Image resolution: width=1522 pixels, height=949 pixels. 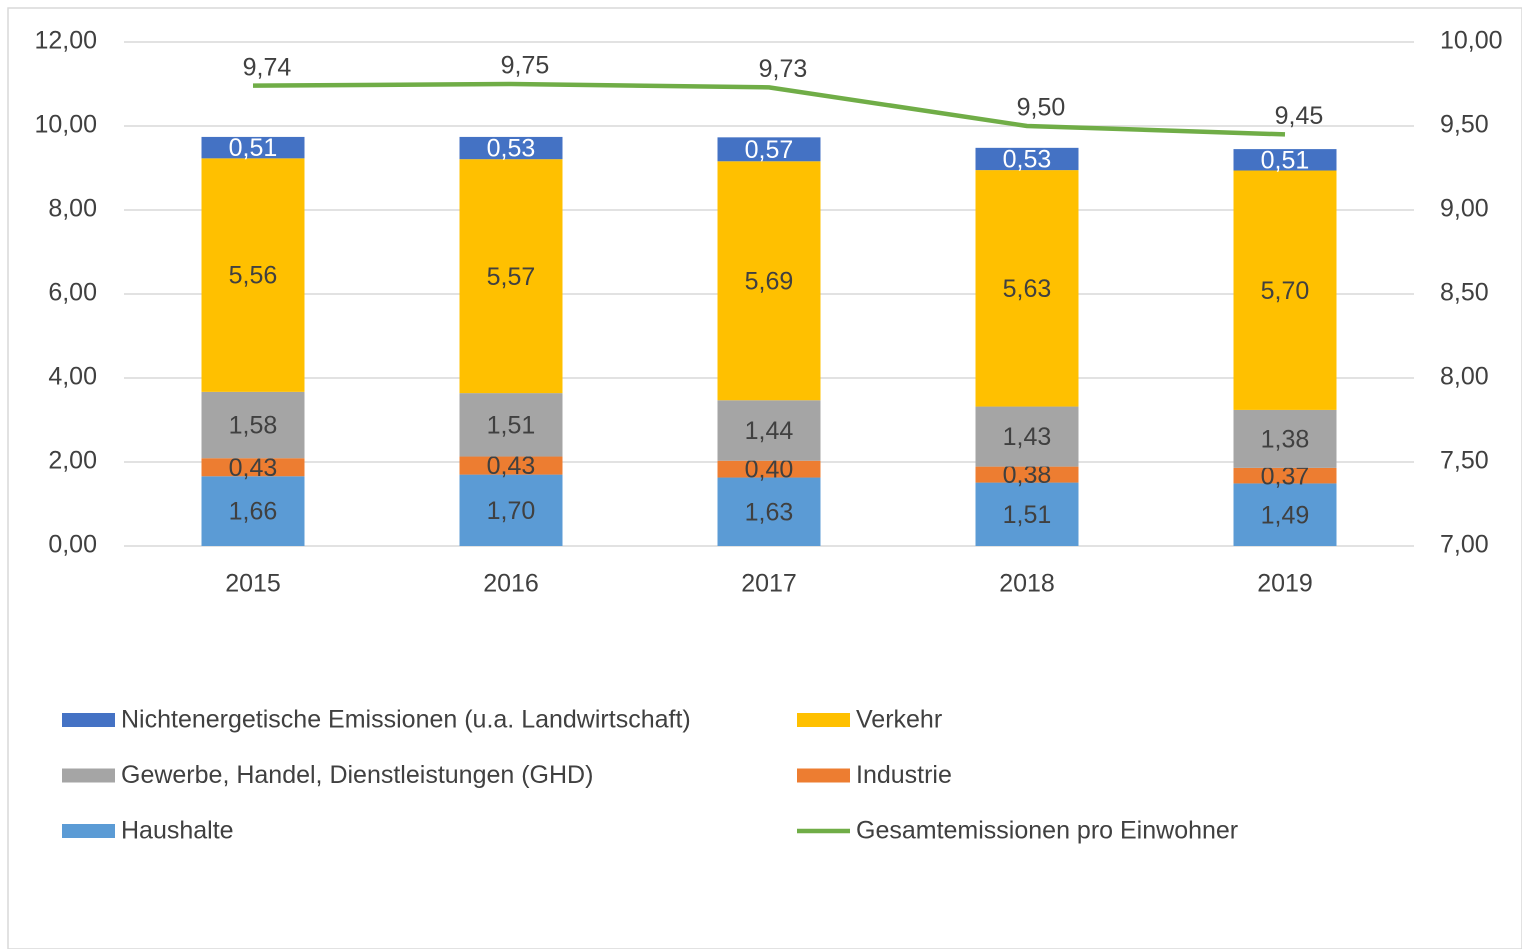 What do you see at coordinates (904, 775) in the screenshot?
I see `legend-label: Industrie` at bounding box center [904, 775].